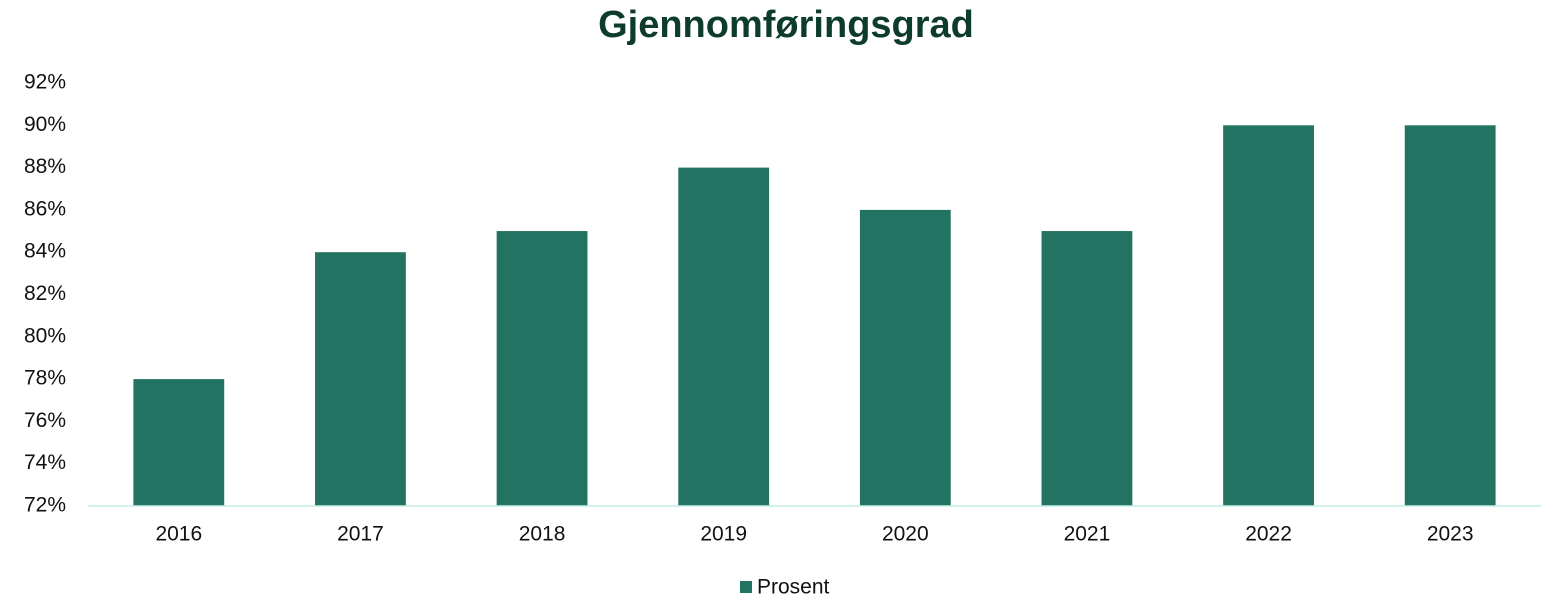 This screenshot has height=601, width=1552. I want to click on y-tick-label: 84%, so click(45, 251).